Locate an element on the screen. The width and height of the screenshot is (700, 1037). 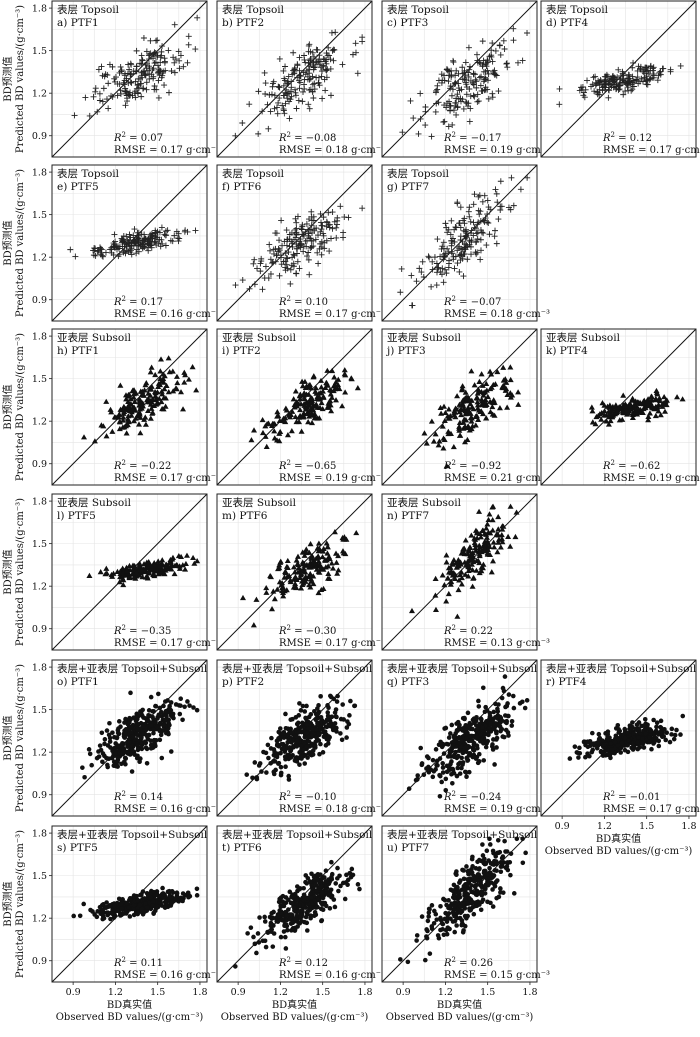
panel-label: f) PTF6 is located at coordinates (242, 187).